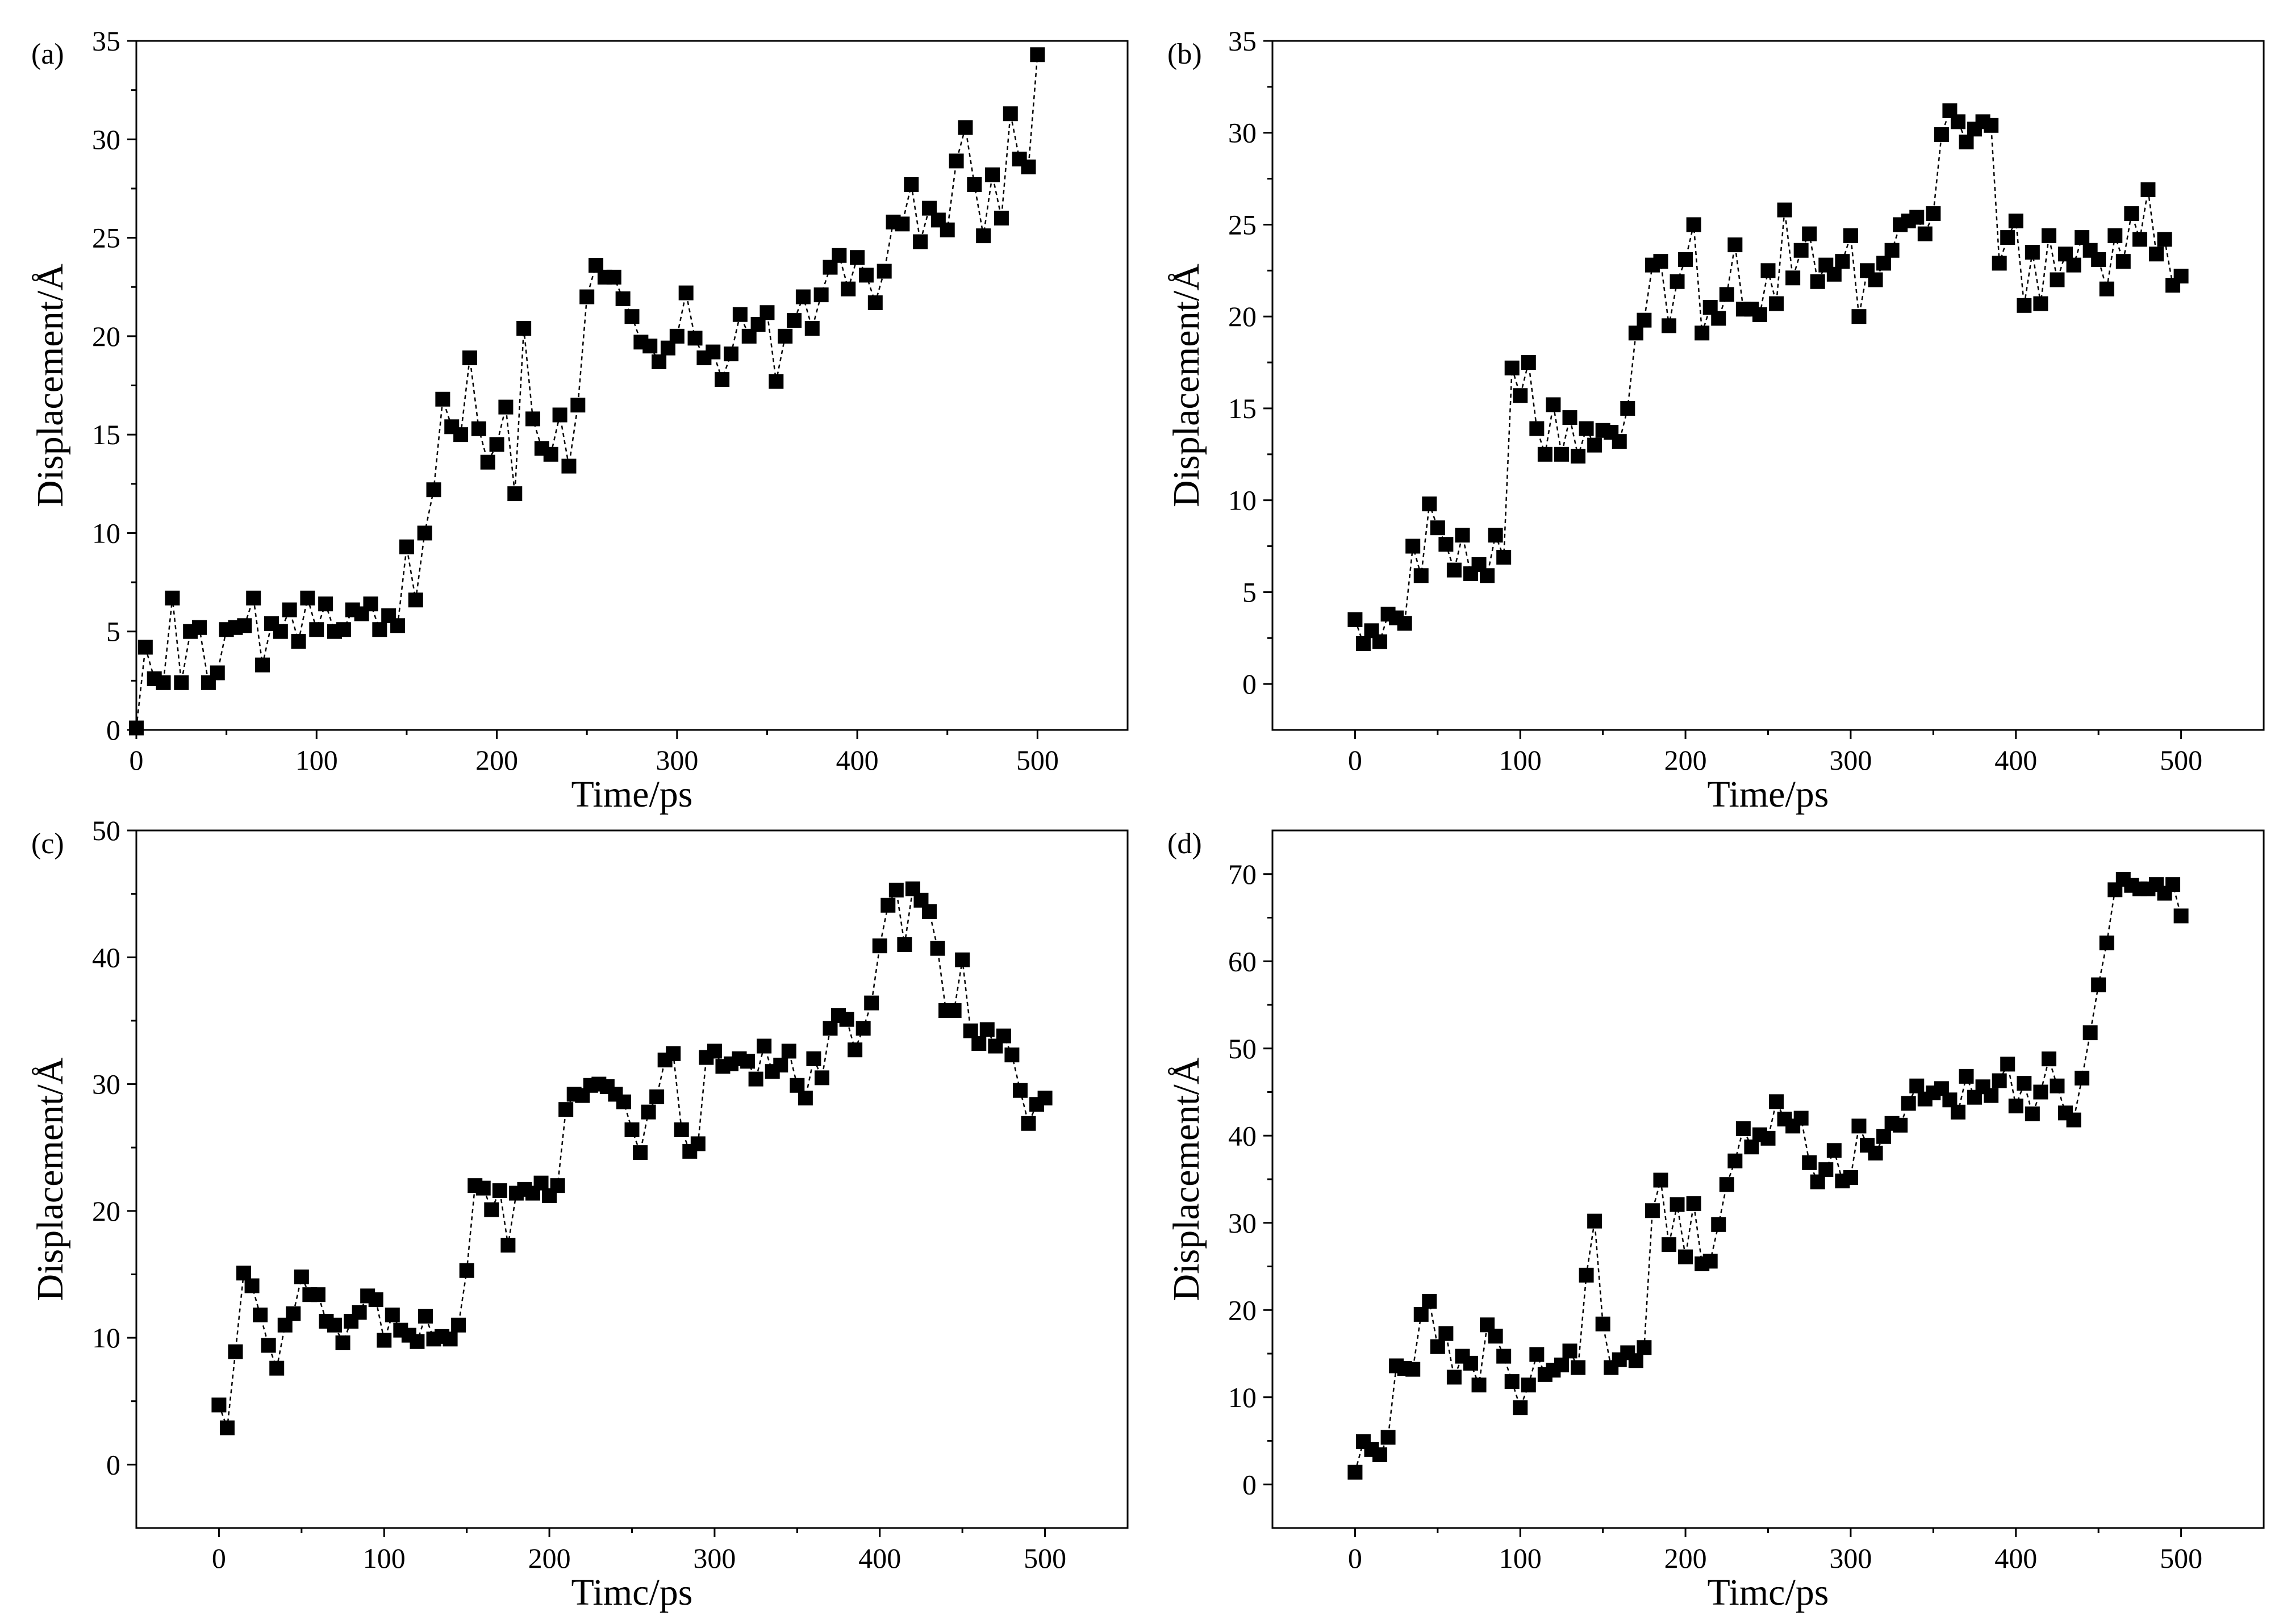 Image resolution: width=2287 pixels, height=1624 pixels. Describe the element at coordinates (677, 760) in the screenshot. I see `x-tick-label: 300` at that location.